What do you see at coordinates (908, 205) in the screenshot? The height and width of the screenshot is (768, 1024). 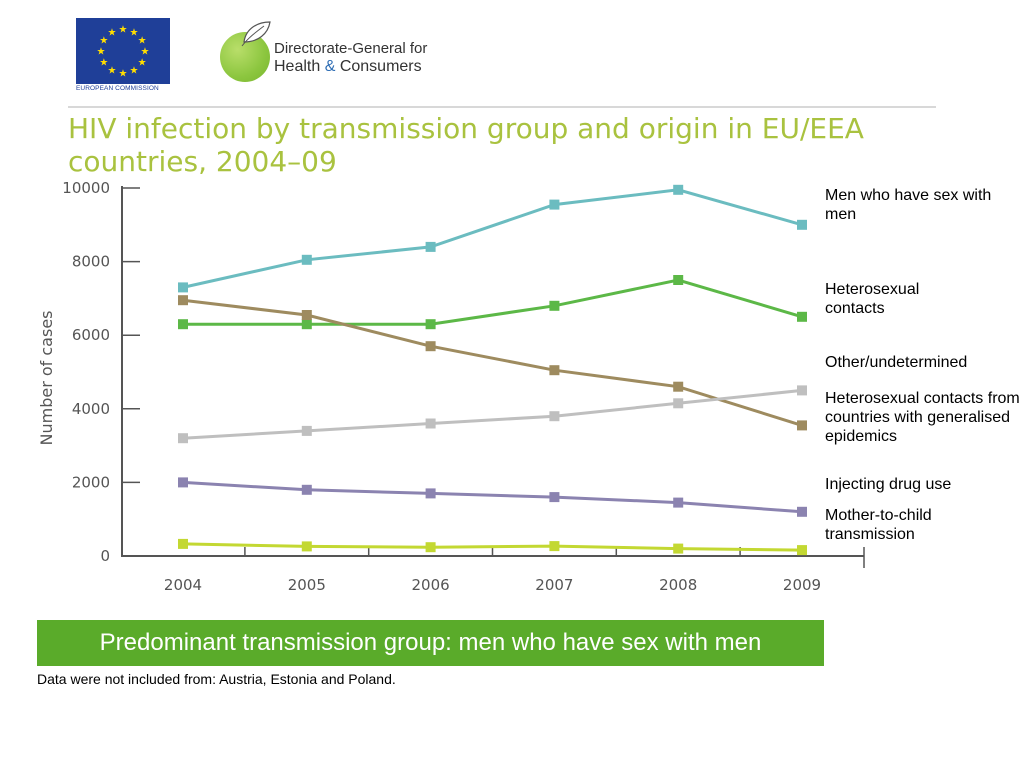 I see `legend-msm: Men who have sex with men` at bounding box center [908, 205].